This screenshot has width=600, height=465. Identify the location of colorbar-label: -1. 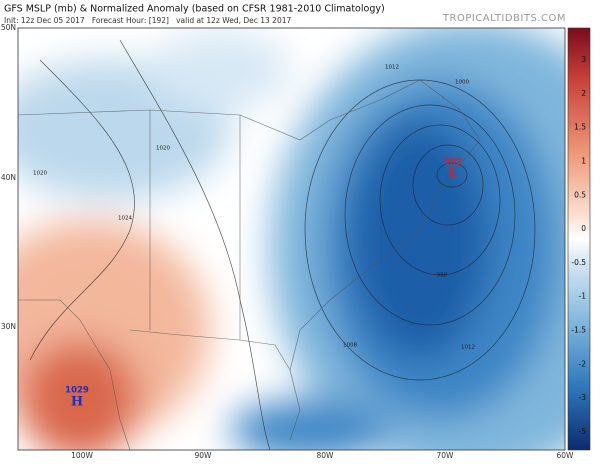
(583, 296).